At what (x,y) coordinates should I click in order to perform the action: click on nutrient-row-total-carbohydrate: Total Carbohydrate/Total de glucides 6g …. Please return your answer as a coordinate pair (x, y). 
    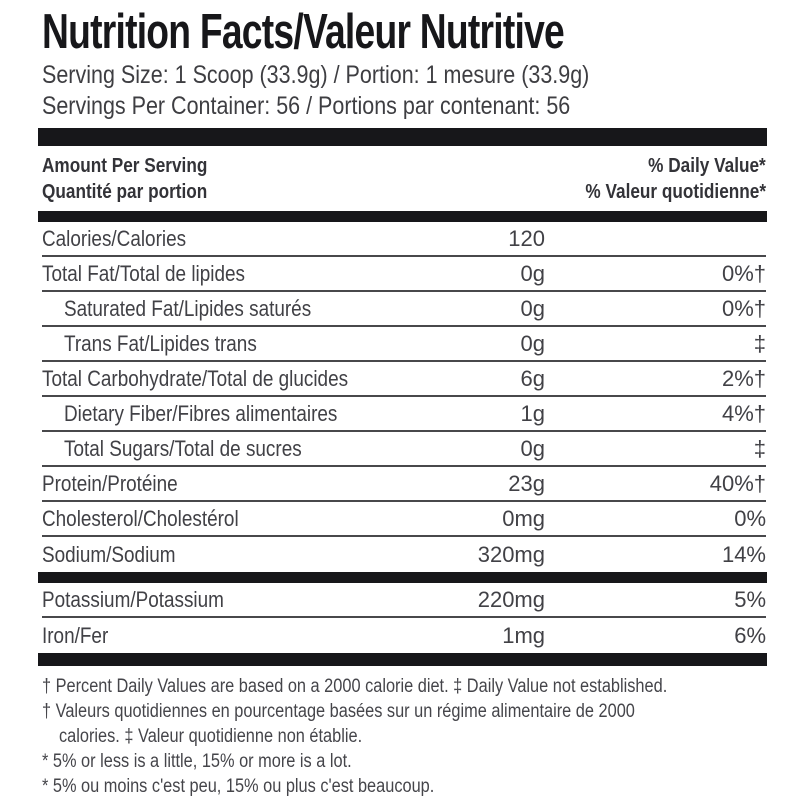
    Looking at the image, I should click on (404, 379).